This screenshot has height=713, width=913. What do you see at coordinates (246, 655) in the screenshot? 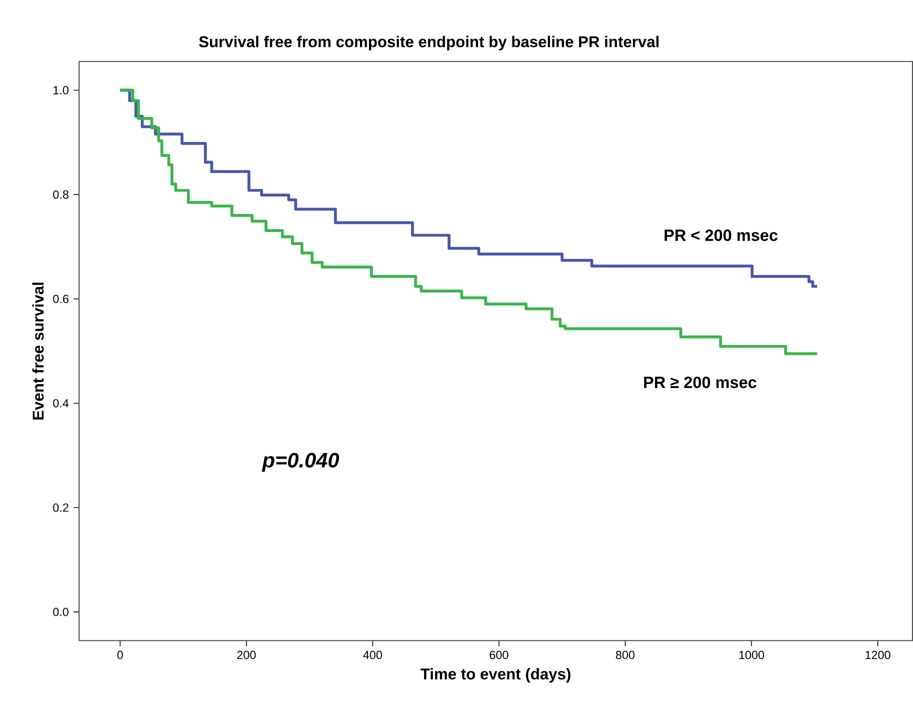
I see `x-tick-label: 200` at bounding box center [246, 655].